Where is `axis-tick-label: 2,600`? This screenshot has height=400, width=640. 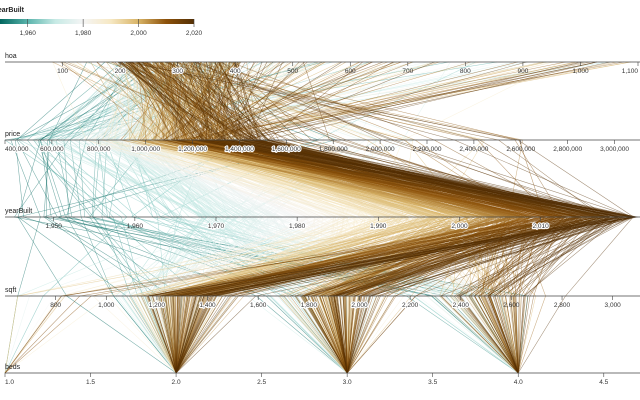
axis-tick-label: 2,600 is located at coordinates (511, 305).